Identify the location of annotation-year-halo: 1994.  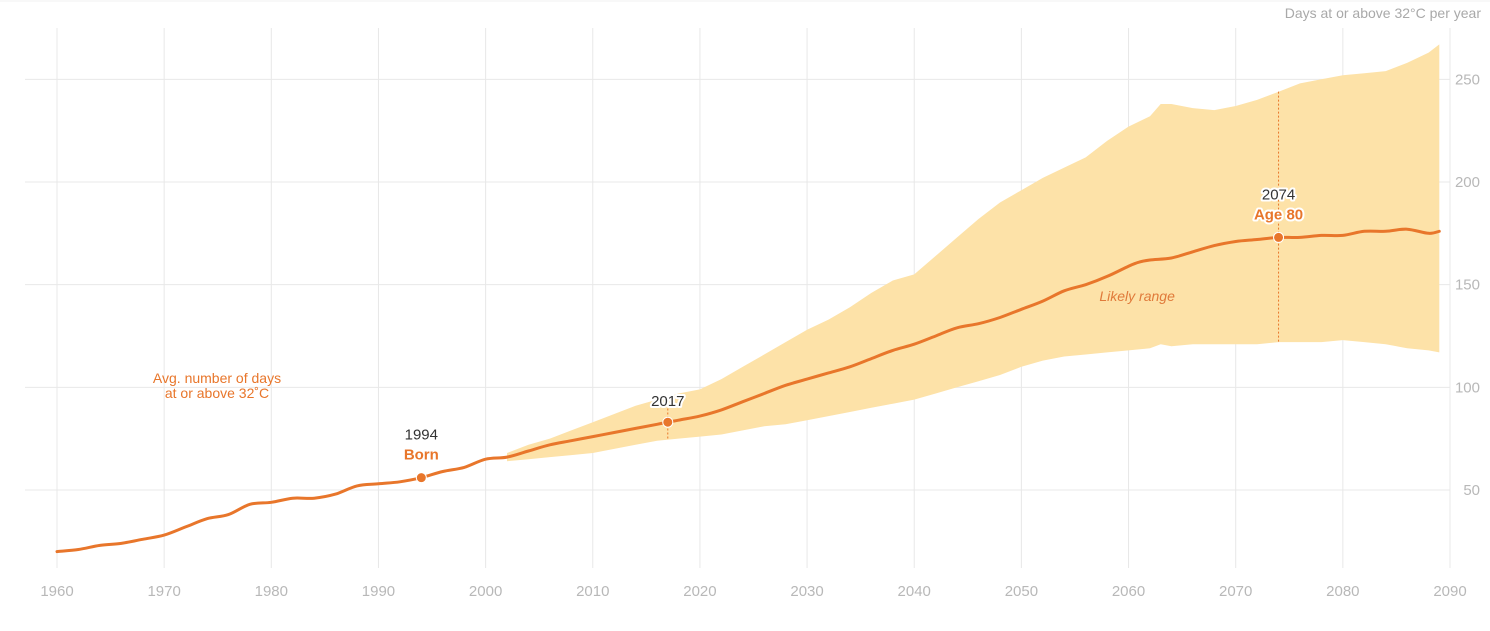
(421, 435).